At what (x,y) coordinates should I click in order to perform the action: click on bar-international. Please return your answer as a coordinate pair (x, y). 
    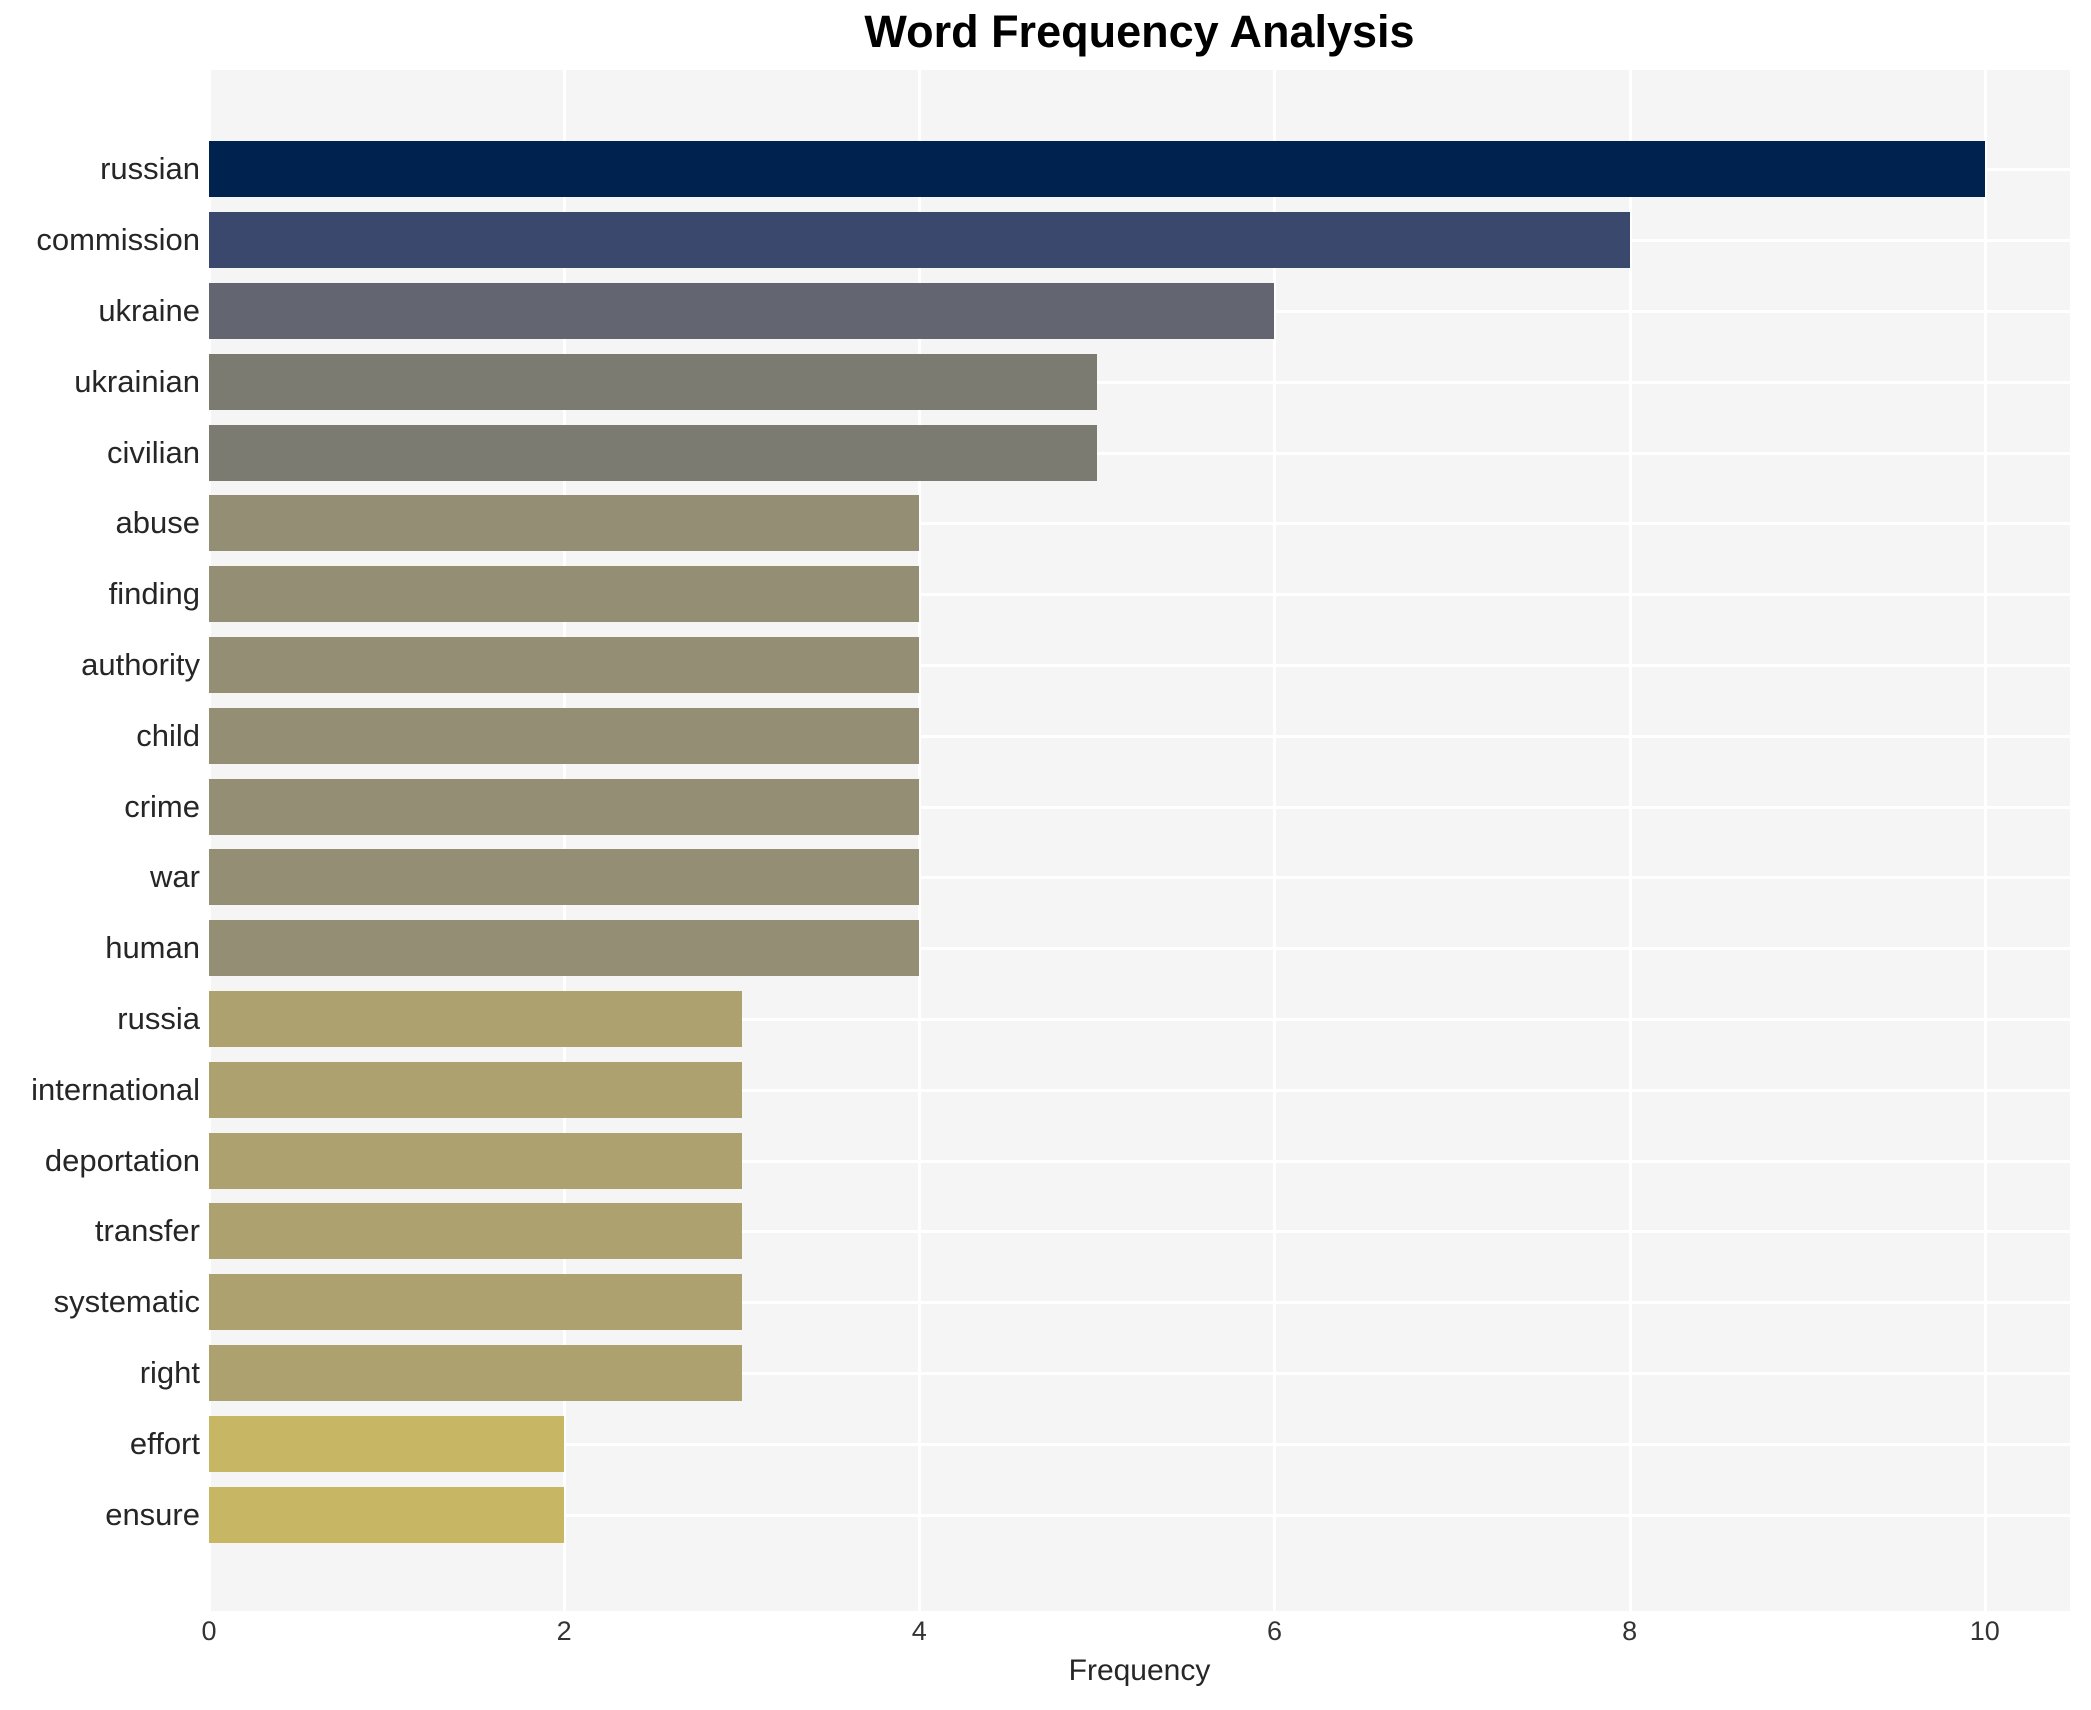
    Looking at the image, I should click on (475, 1089).